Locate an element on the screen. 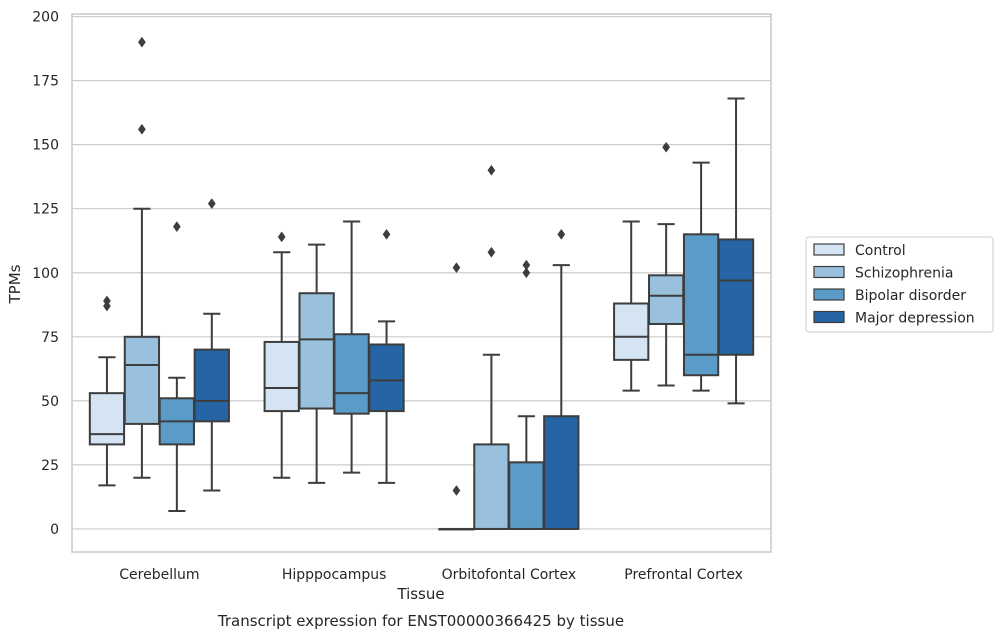 This screenshot has width=1002, height=639. legend-label: Bipolar disorder is located at coordinates (910, 296).